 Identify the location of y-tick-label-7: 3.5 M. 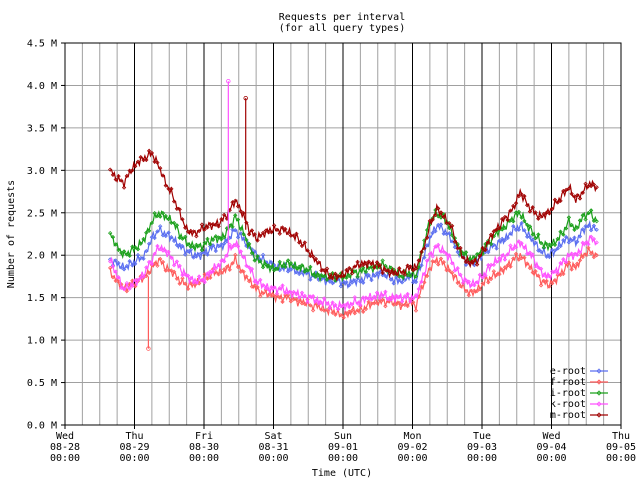
(42, 128).